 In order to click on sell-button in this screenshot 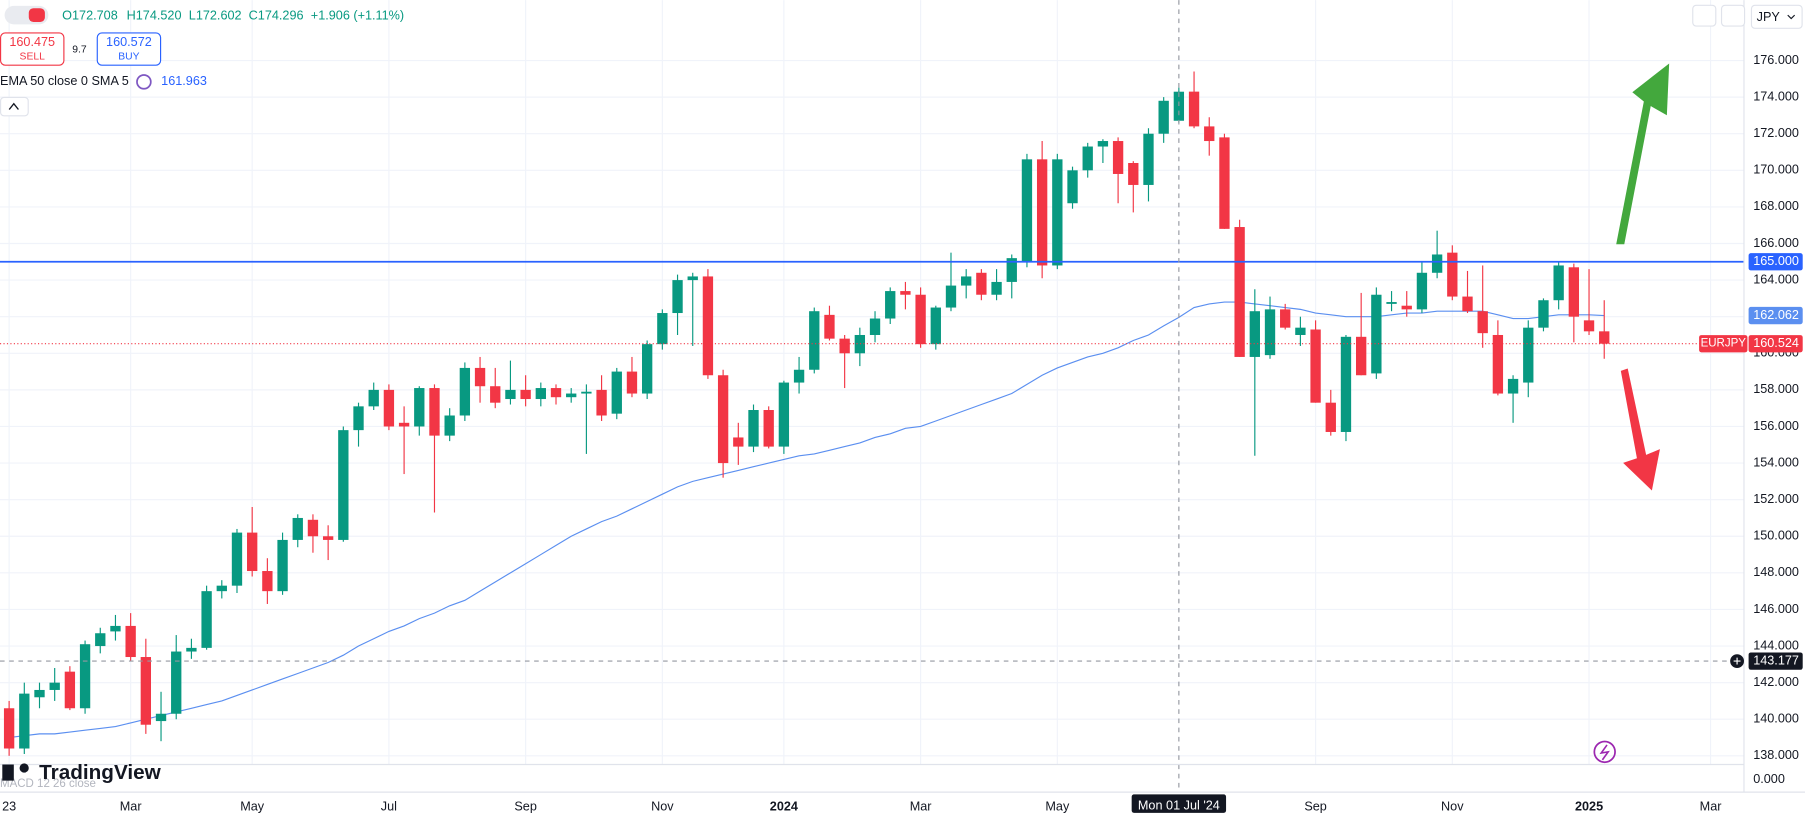, I will do `click(32, 49)`.